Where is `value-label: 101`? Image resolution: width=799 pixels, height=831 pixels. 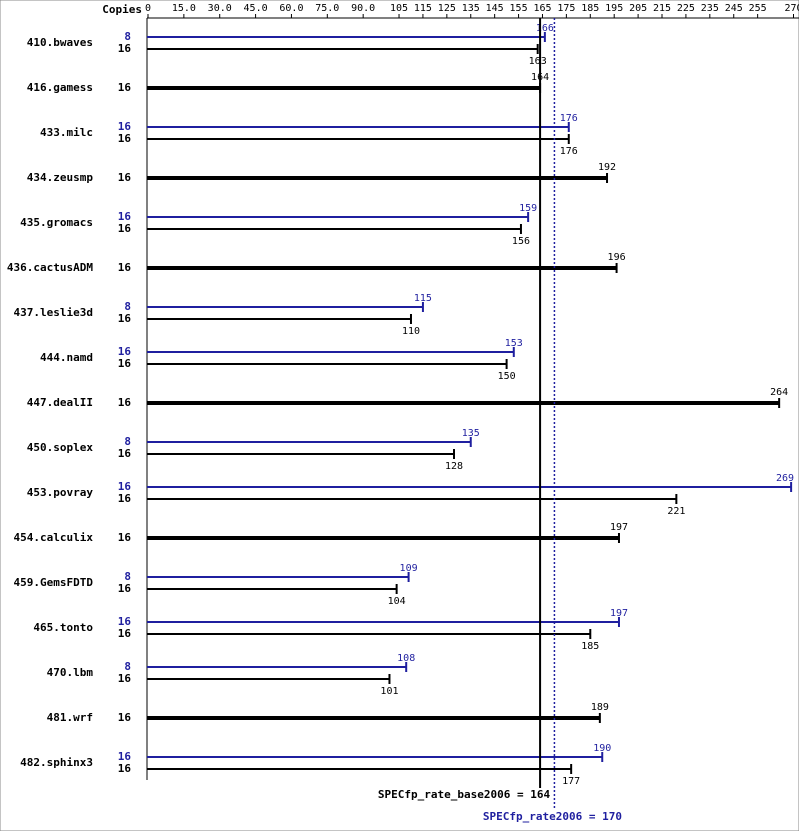 value-label: 101 is located at coordinates (389, 691).